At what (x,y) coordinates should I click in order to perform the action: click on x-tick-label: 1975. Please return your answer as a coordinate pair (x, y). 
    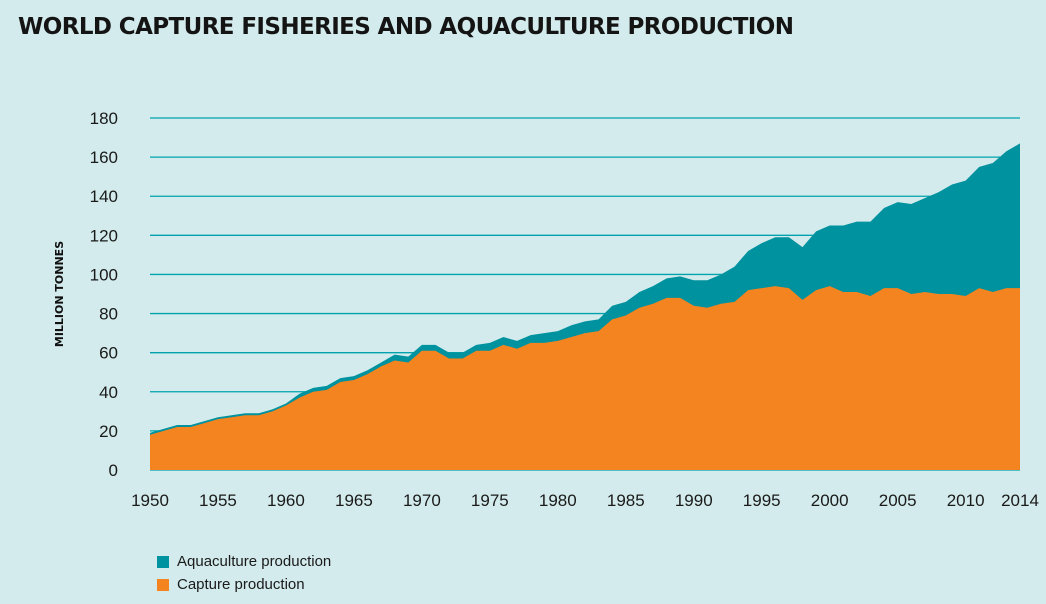
    Looking at the image, I should click on (490, 500).